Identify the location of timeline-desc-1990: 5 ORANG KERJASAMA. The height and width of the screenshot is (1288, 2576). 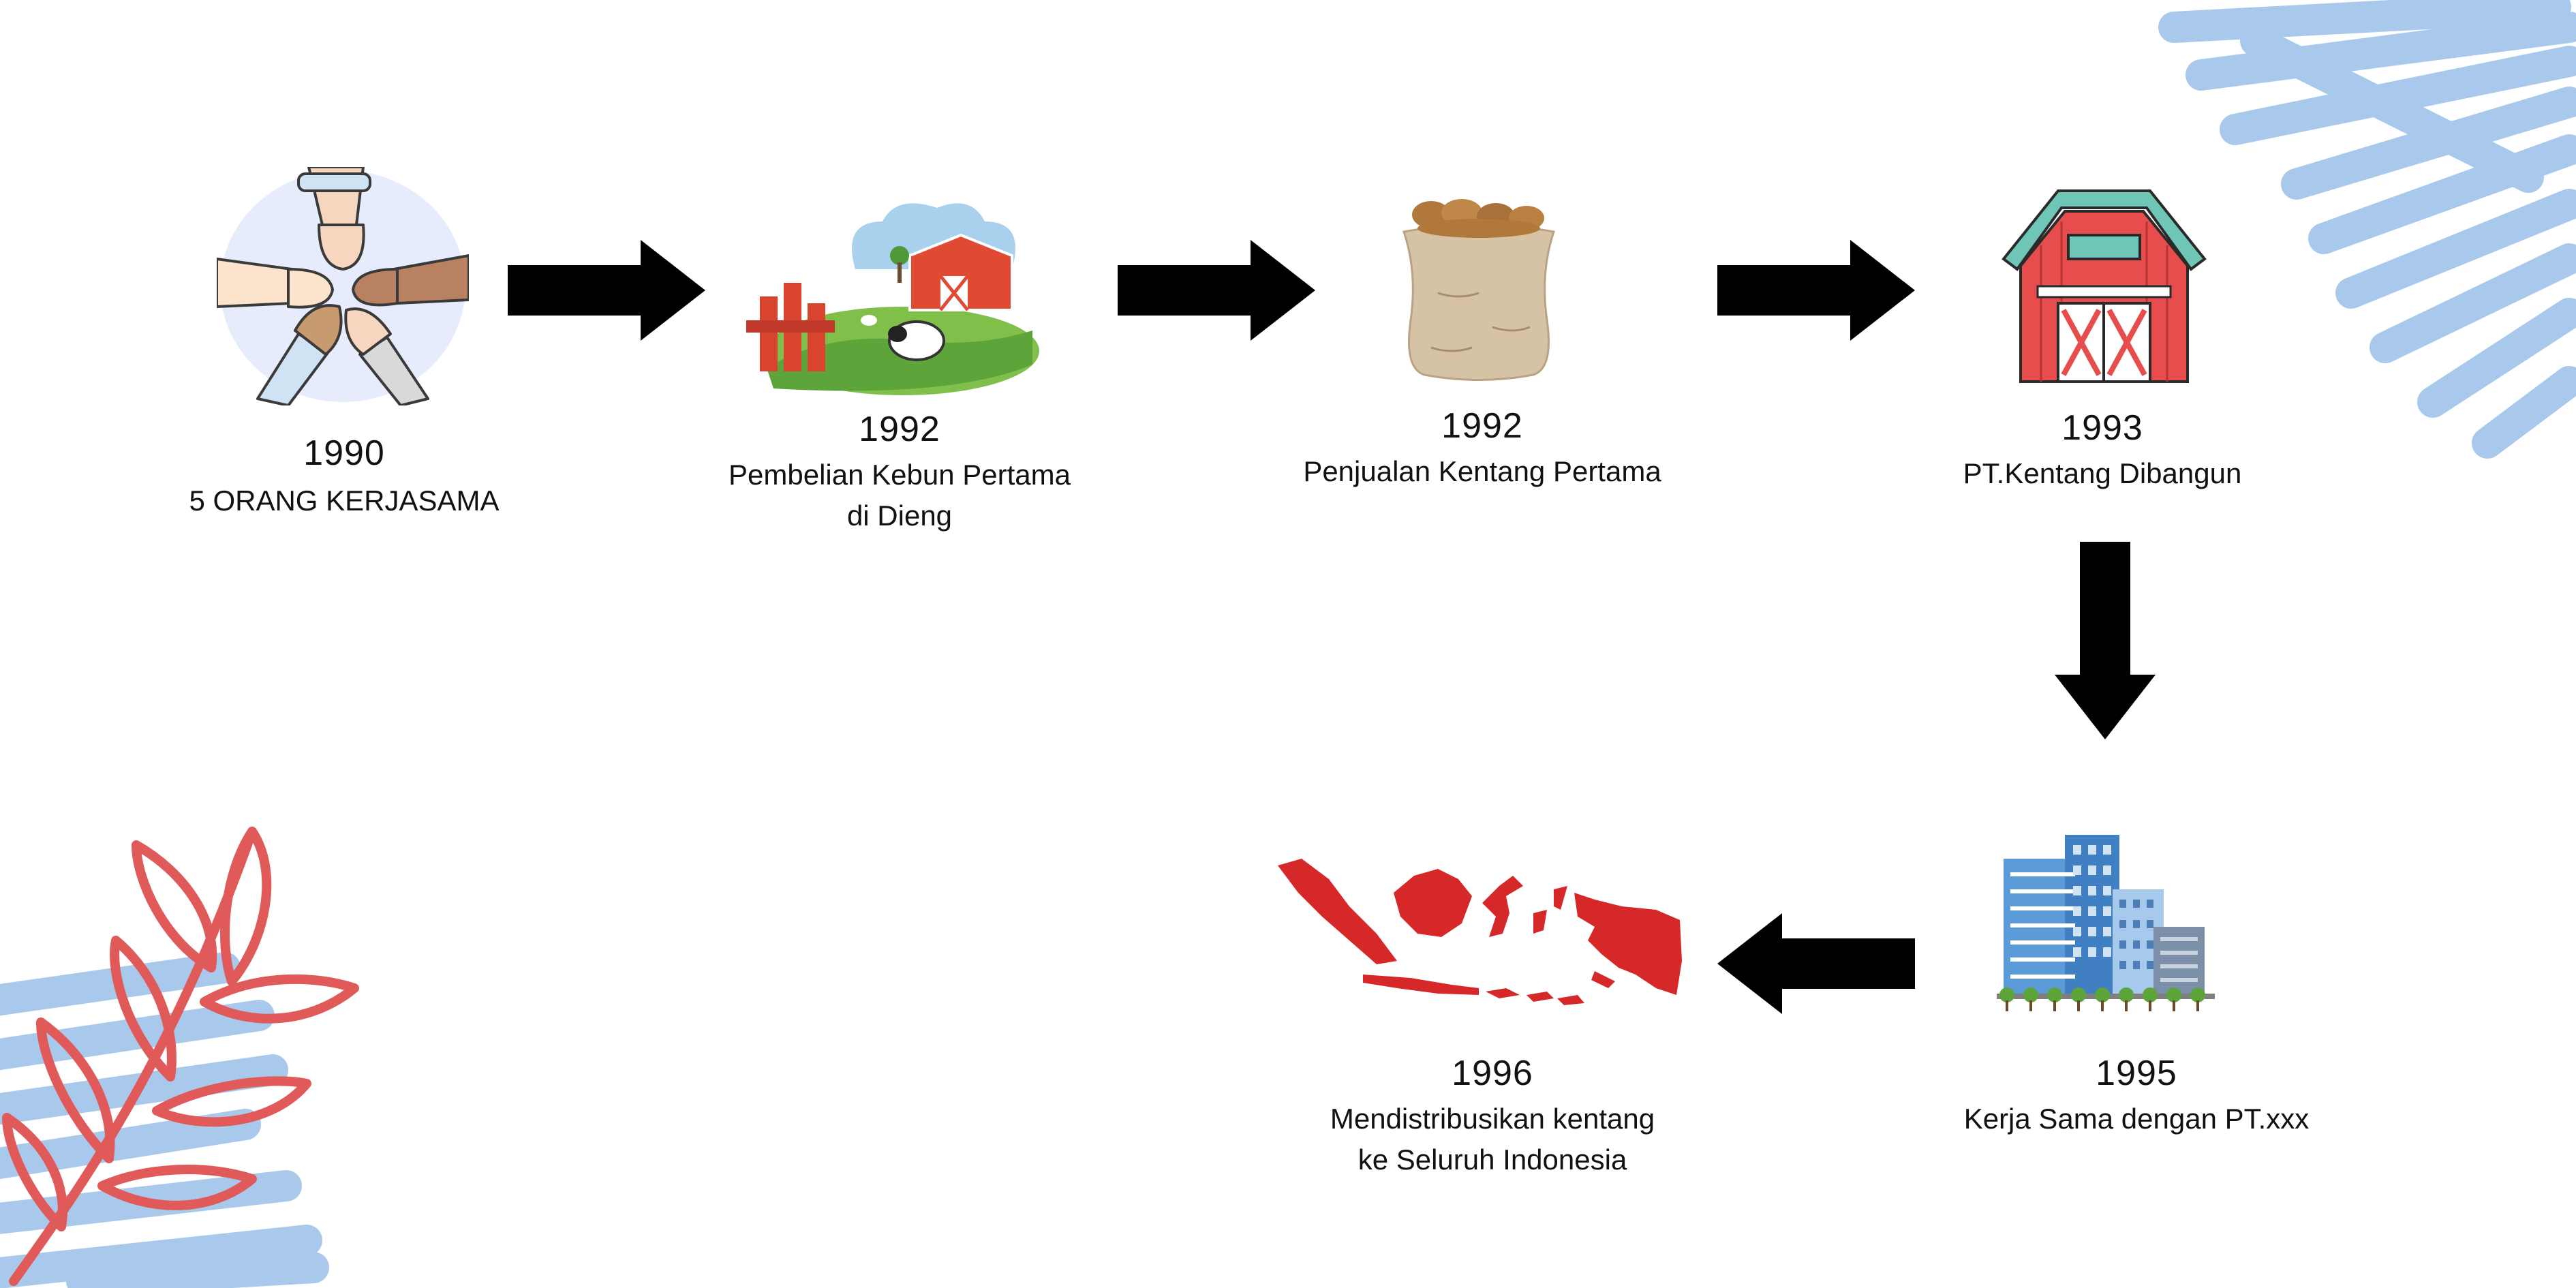
(344, 501).